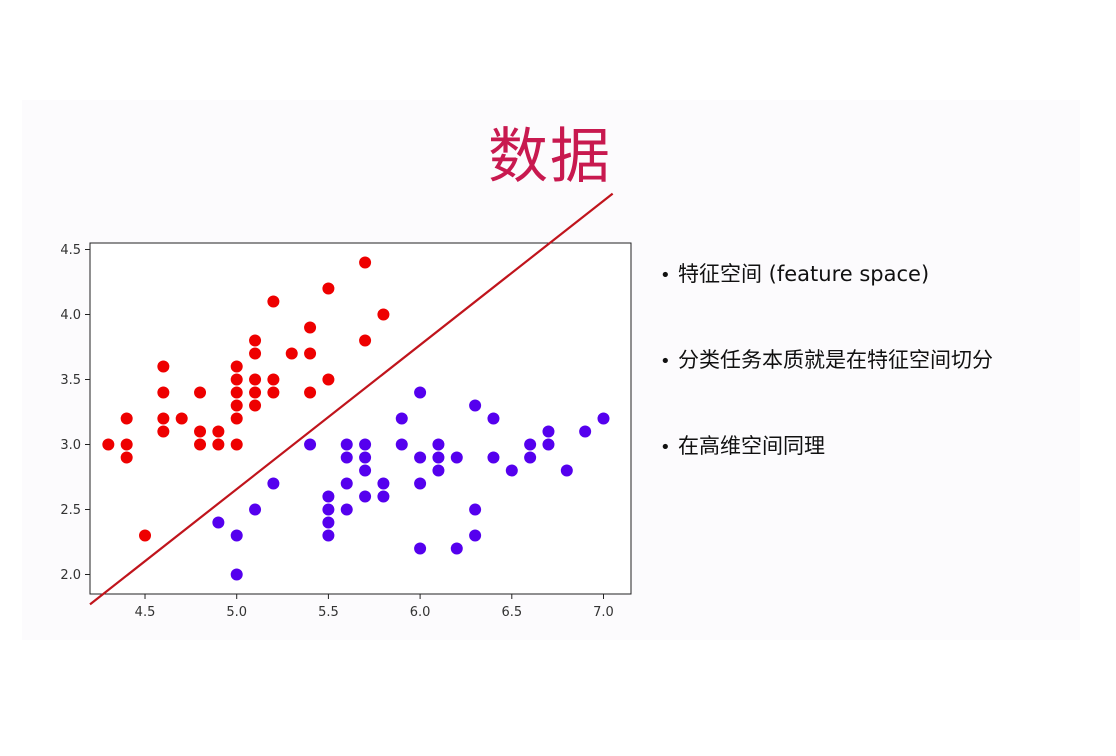 The image size is (1116, 756). What do you see at coordinates (550, 157) in the screenshot?
I see `slide-title: 数据` at bounding box center [550, 157].